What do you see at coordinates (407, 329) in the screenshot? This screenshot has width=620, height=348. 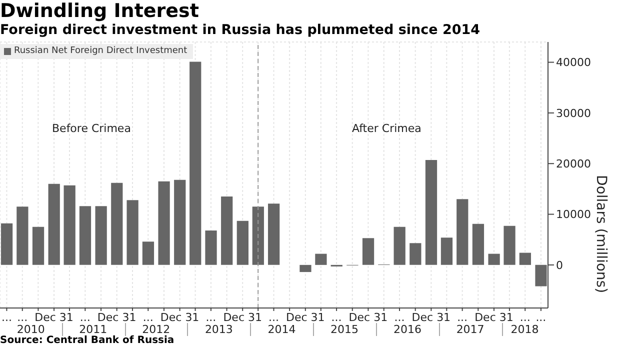 I see `text: 2016` at bounding box center [407, 329].